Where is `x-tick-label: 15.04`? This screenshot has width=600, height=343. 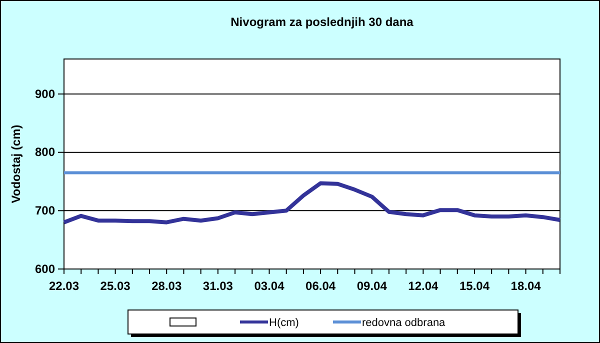 x-tick-label: 15.04 is located at coordinates (474, 286).